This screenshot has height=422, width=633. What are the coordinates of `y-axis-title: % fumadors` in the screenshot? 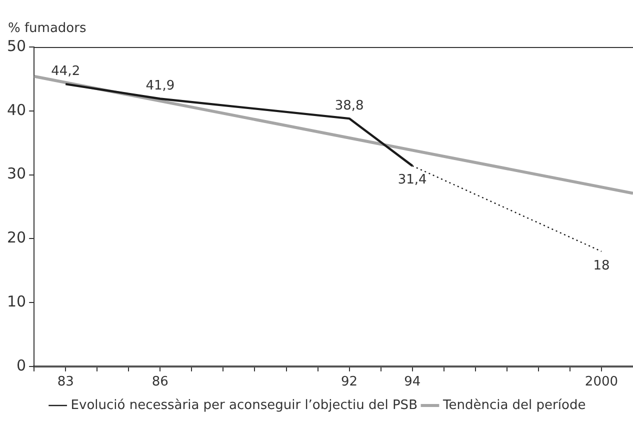 It's located at (47, 28).